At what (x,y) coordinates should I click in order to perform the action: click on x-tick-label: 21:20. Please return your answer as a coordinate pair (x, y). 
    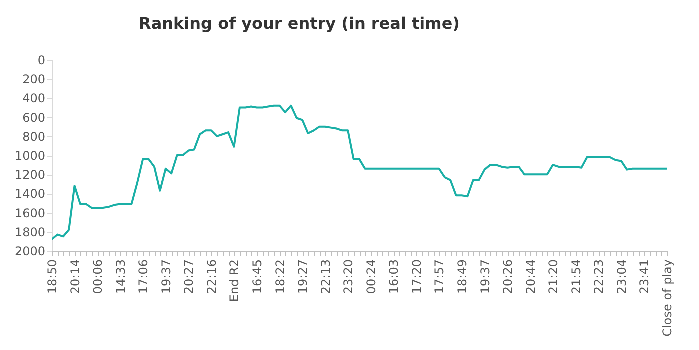
    Looking at the image, I should click on (553, 277).